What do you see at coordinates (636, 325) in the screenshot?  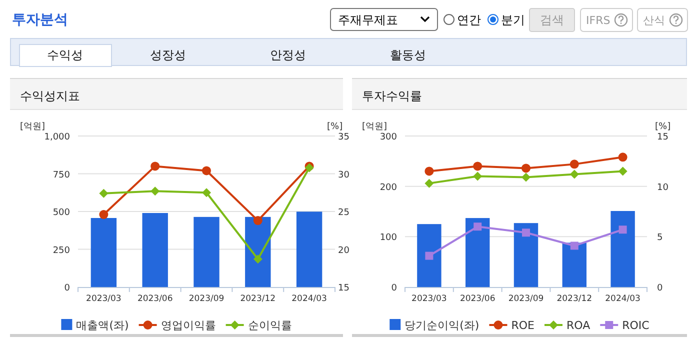 I see `legend-label: ROIC` at bounding box center [636, 325].